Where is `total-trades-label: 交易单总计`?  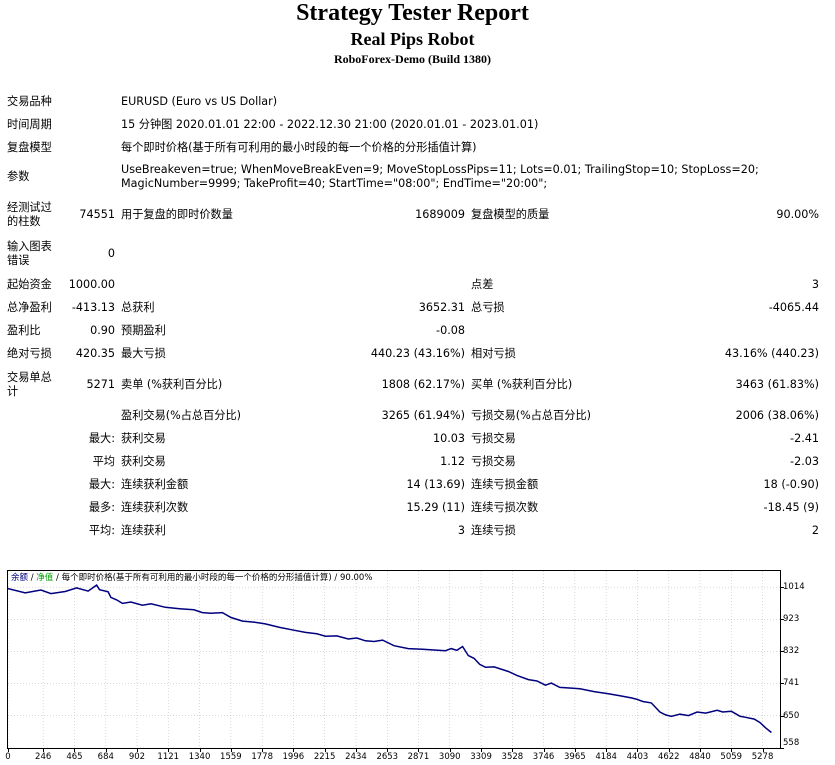
total-trades-label: 交易单总计 is located at coordinates (29, 384).